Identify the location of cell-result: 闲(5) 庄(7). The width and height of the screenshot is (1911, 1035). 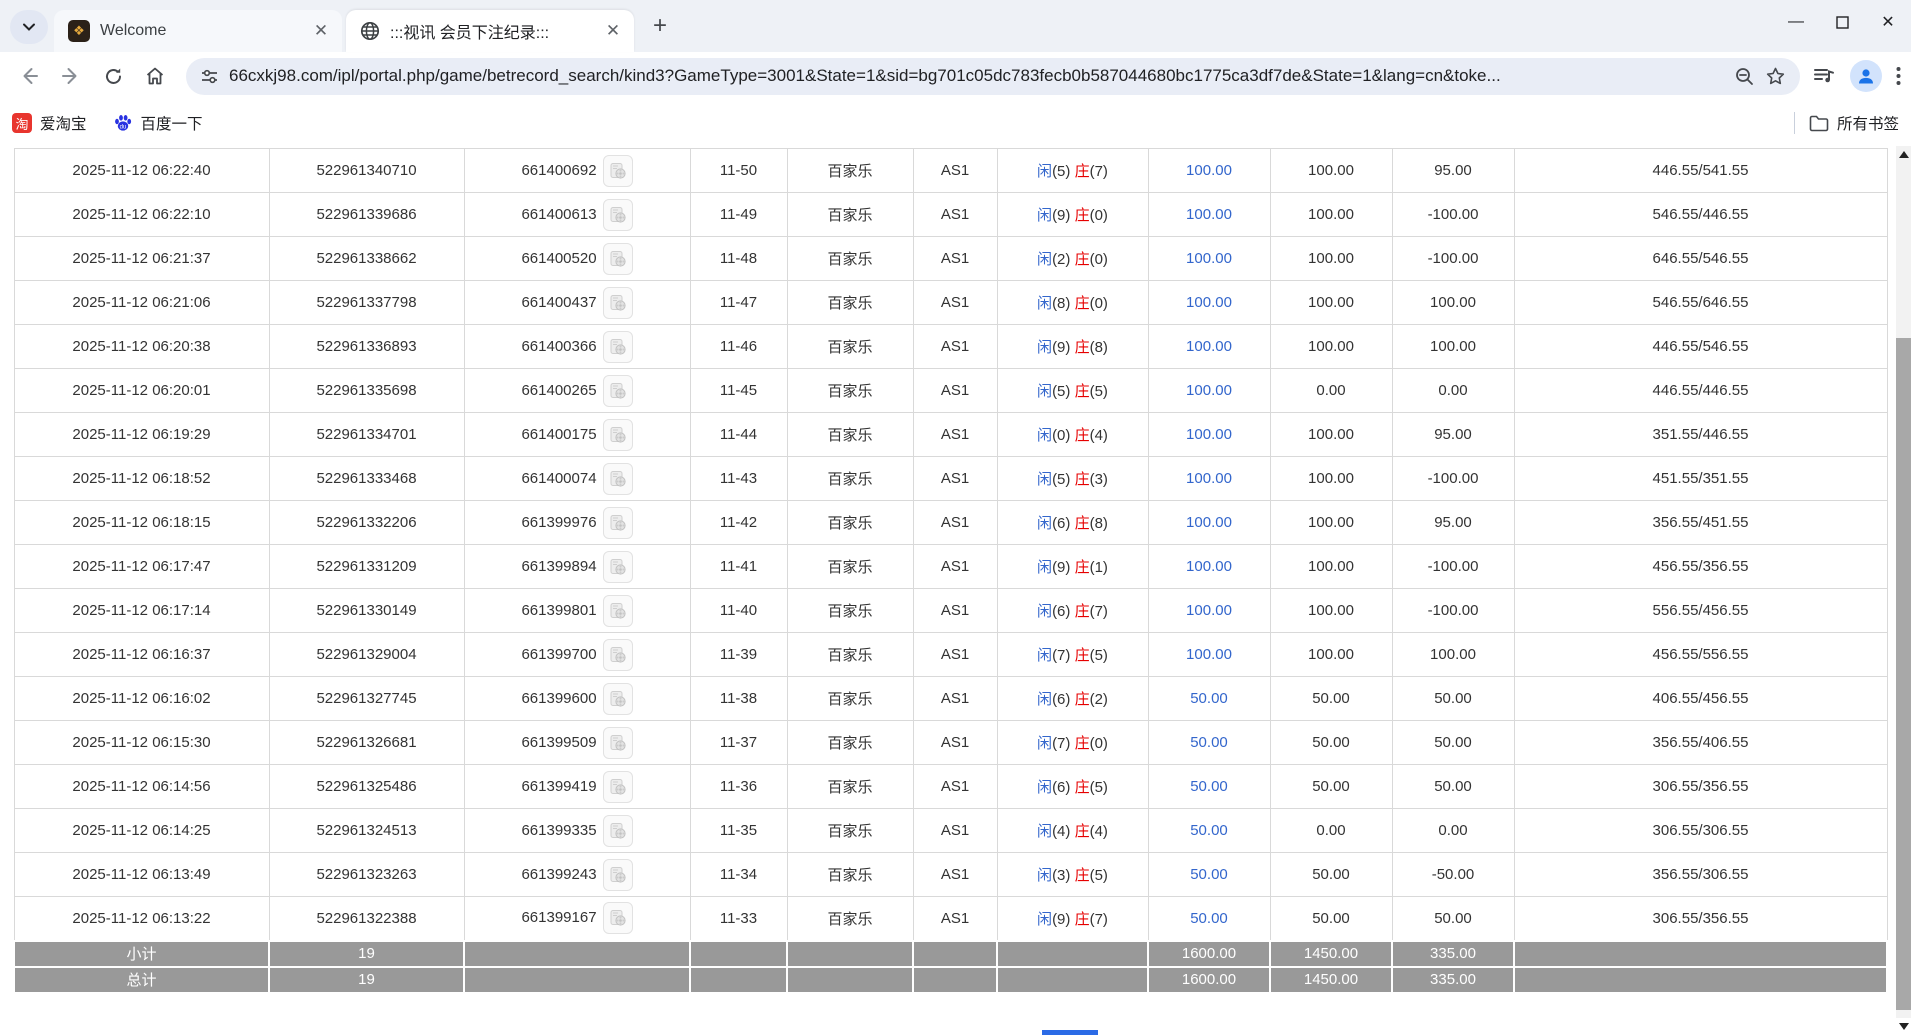
(1072, 170).